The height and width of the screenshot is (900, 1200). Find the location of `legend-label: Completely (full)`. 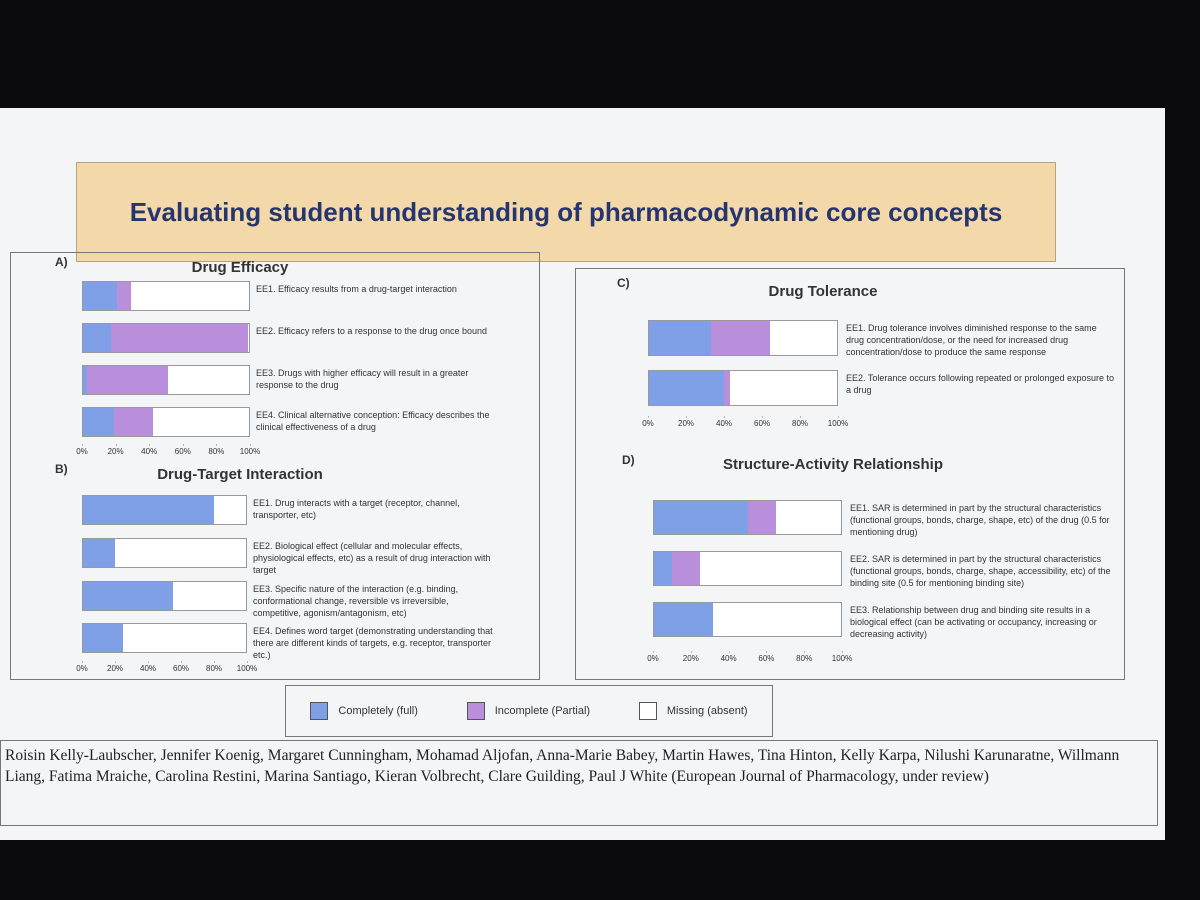

legend-label: Completely (full) is located at coordinates (378, 711).